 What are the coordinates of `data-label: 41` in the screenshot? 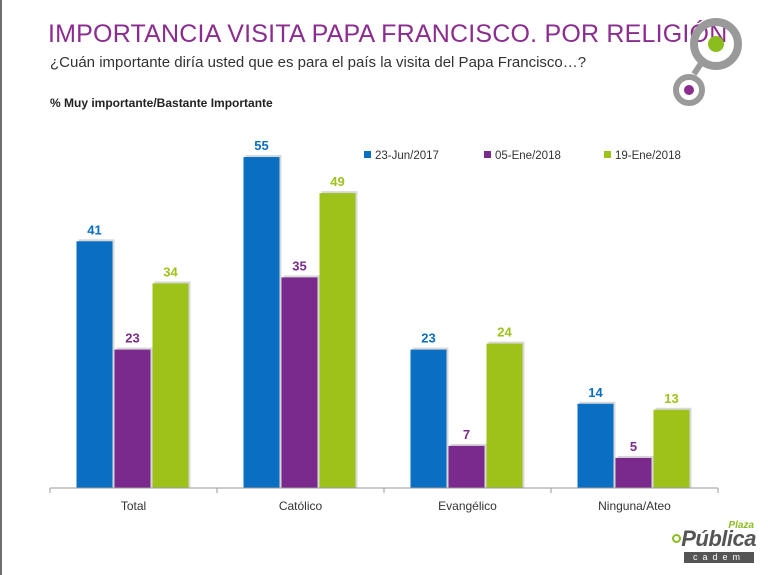 It's located at (94, 229).